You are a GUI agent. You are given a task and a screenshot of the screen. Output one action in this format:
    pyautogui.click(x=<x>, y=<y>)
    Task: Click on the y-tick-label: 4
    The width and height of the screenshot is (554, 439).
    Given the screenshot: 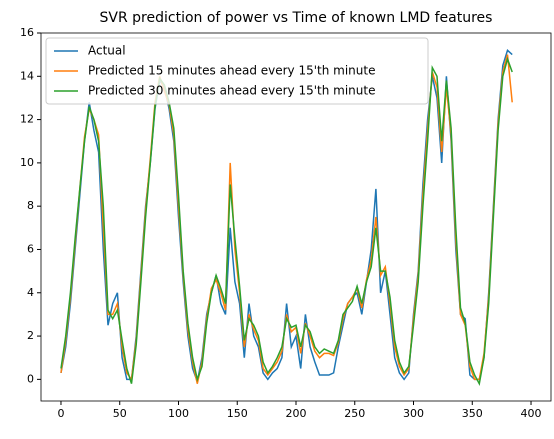 What is the action you would take?
    pyautogui.click(x=30, y=292)
    